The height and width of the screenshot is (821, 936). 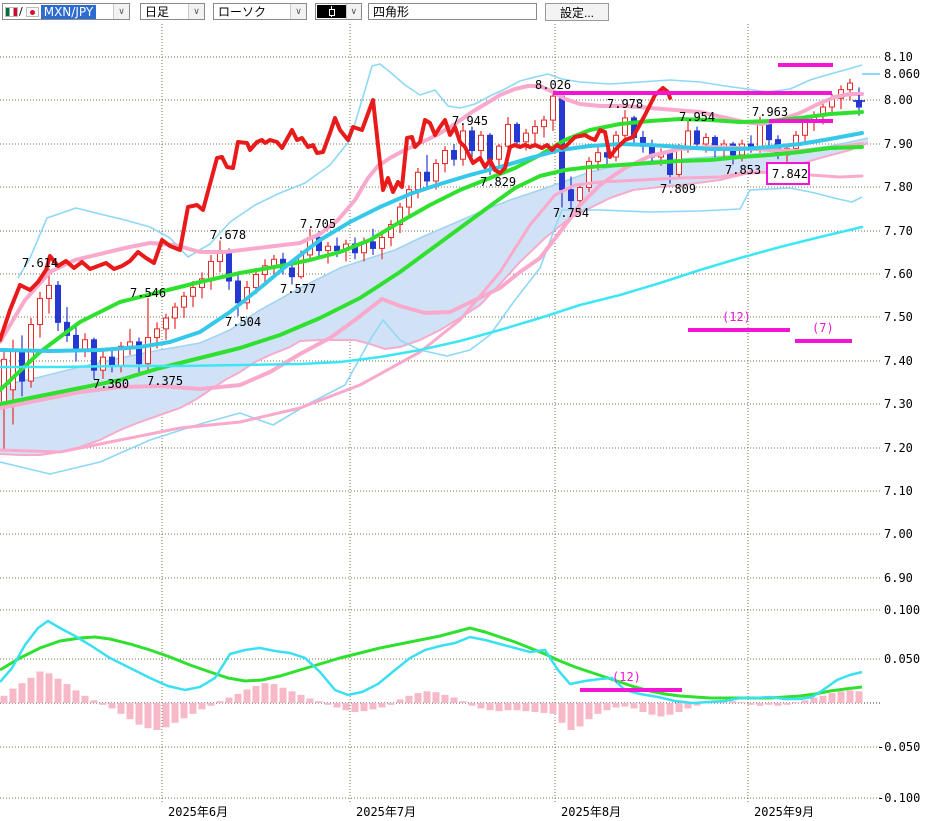 What do you see at coordinates (898, 534) in the screenshot?
I see `svg-text: 7.00` at bounding box center [898, 534].